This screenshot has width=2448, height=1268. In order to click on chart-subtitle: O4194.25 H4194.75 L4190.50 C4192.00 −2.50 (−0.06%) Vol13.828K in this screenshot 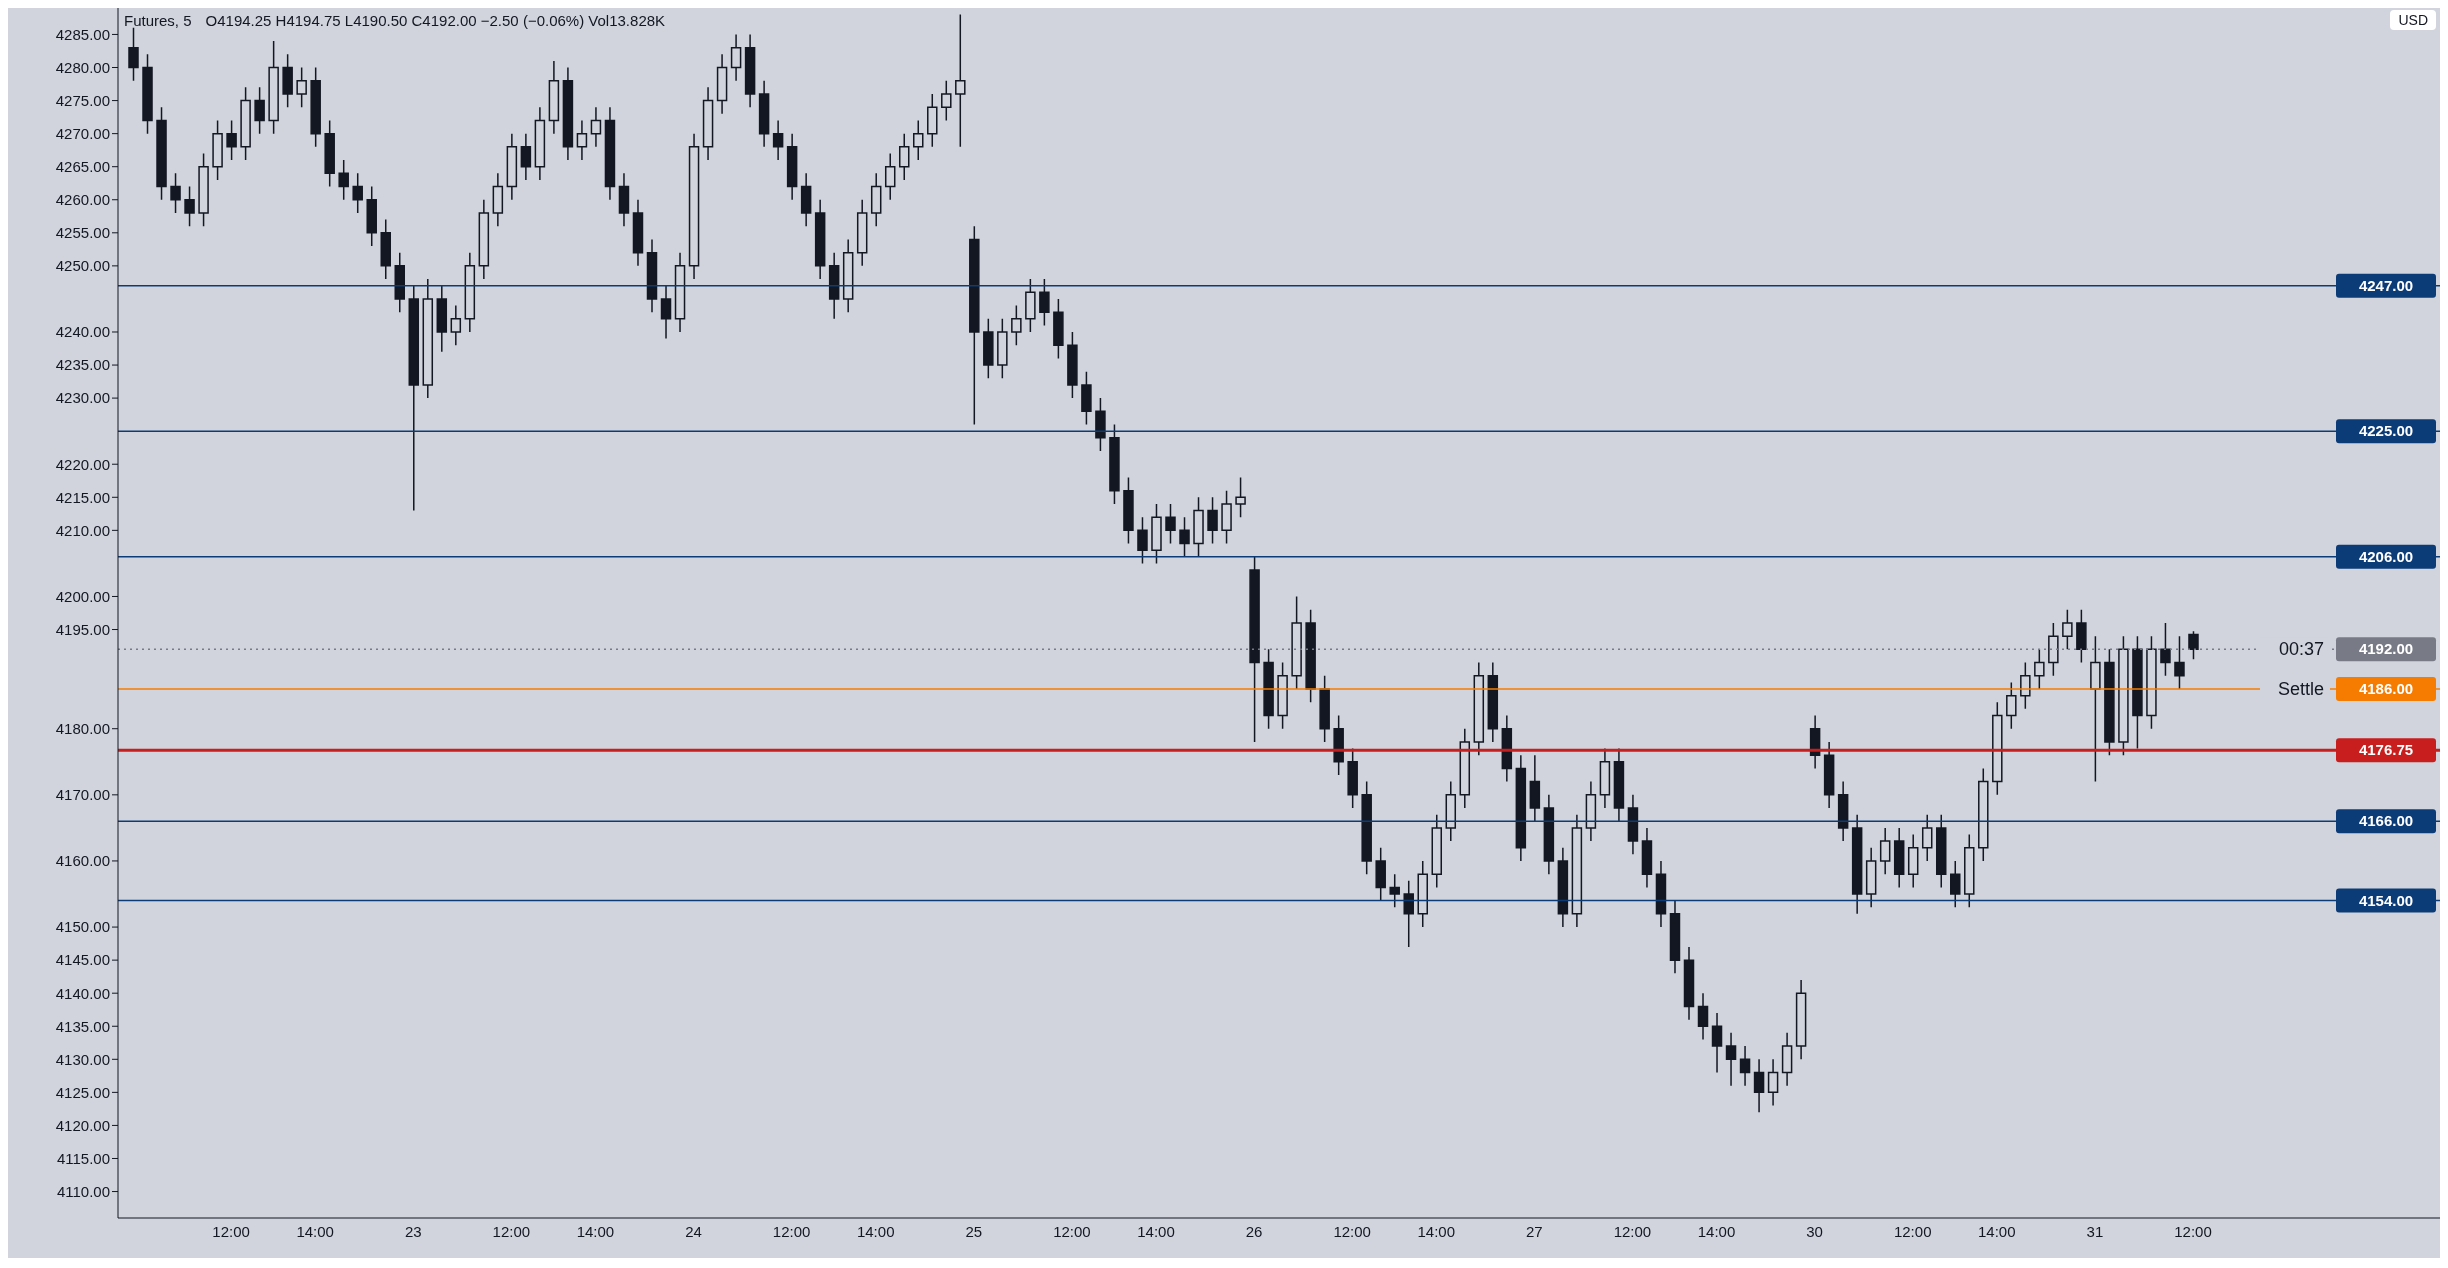, I will do `click(435, 20)`.